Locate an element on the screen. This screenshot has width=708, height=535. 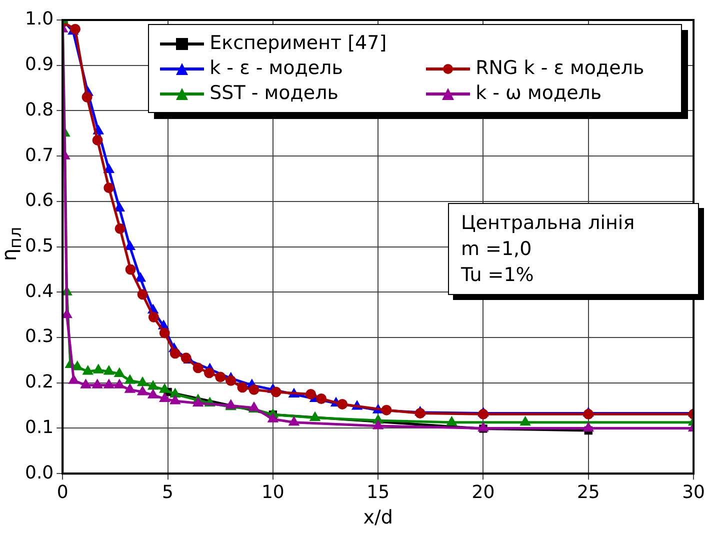
x-tick-label: 30 is located at coordinates (693, 493).